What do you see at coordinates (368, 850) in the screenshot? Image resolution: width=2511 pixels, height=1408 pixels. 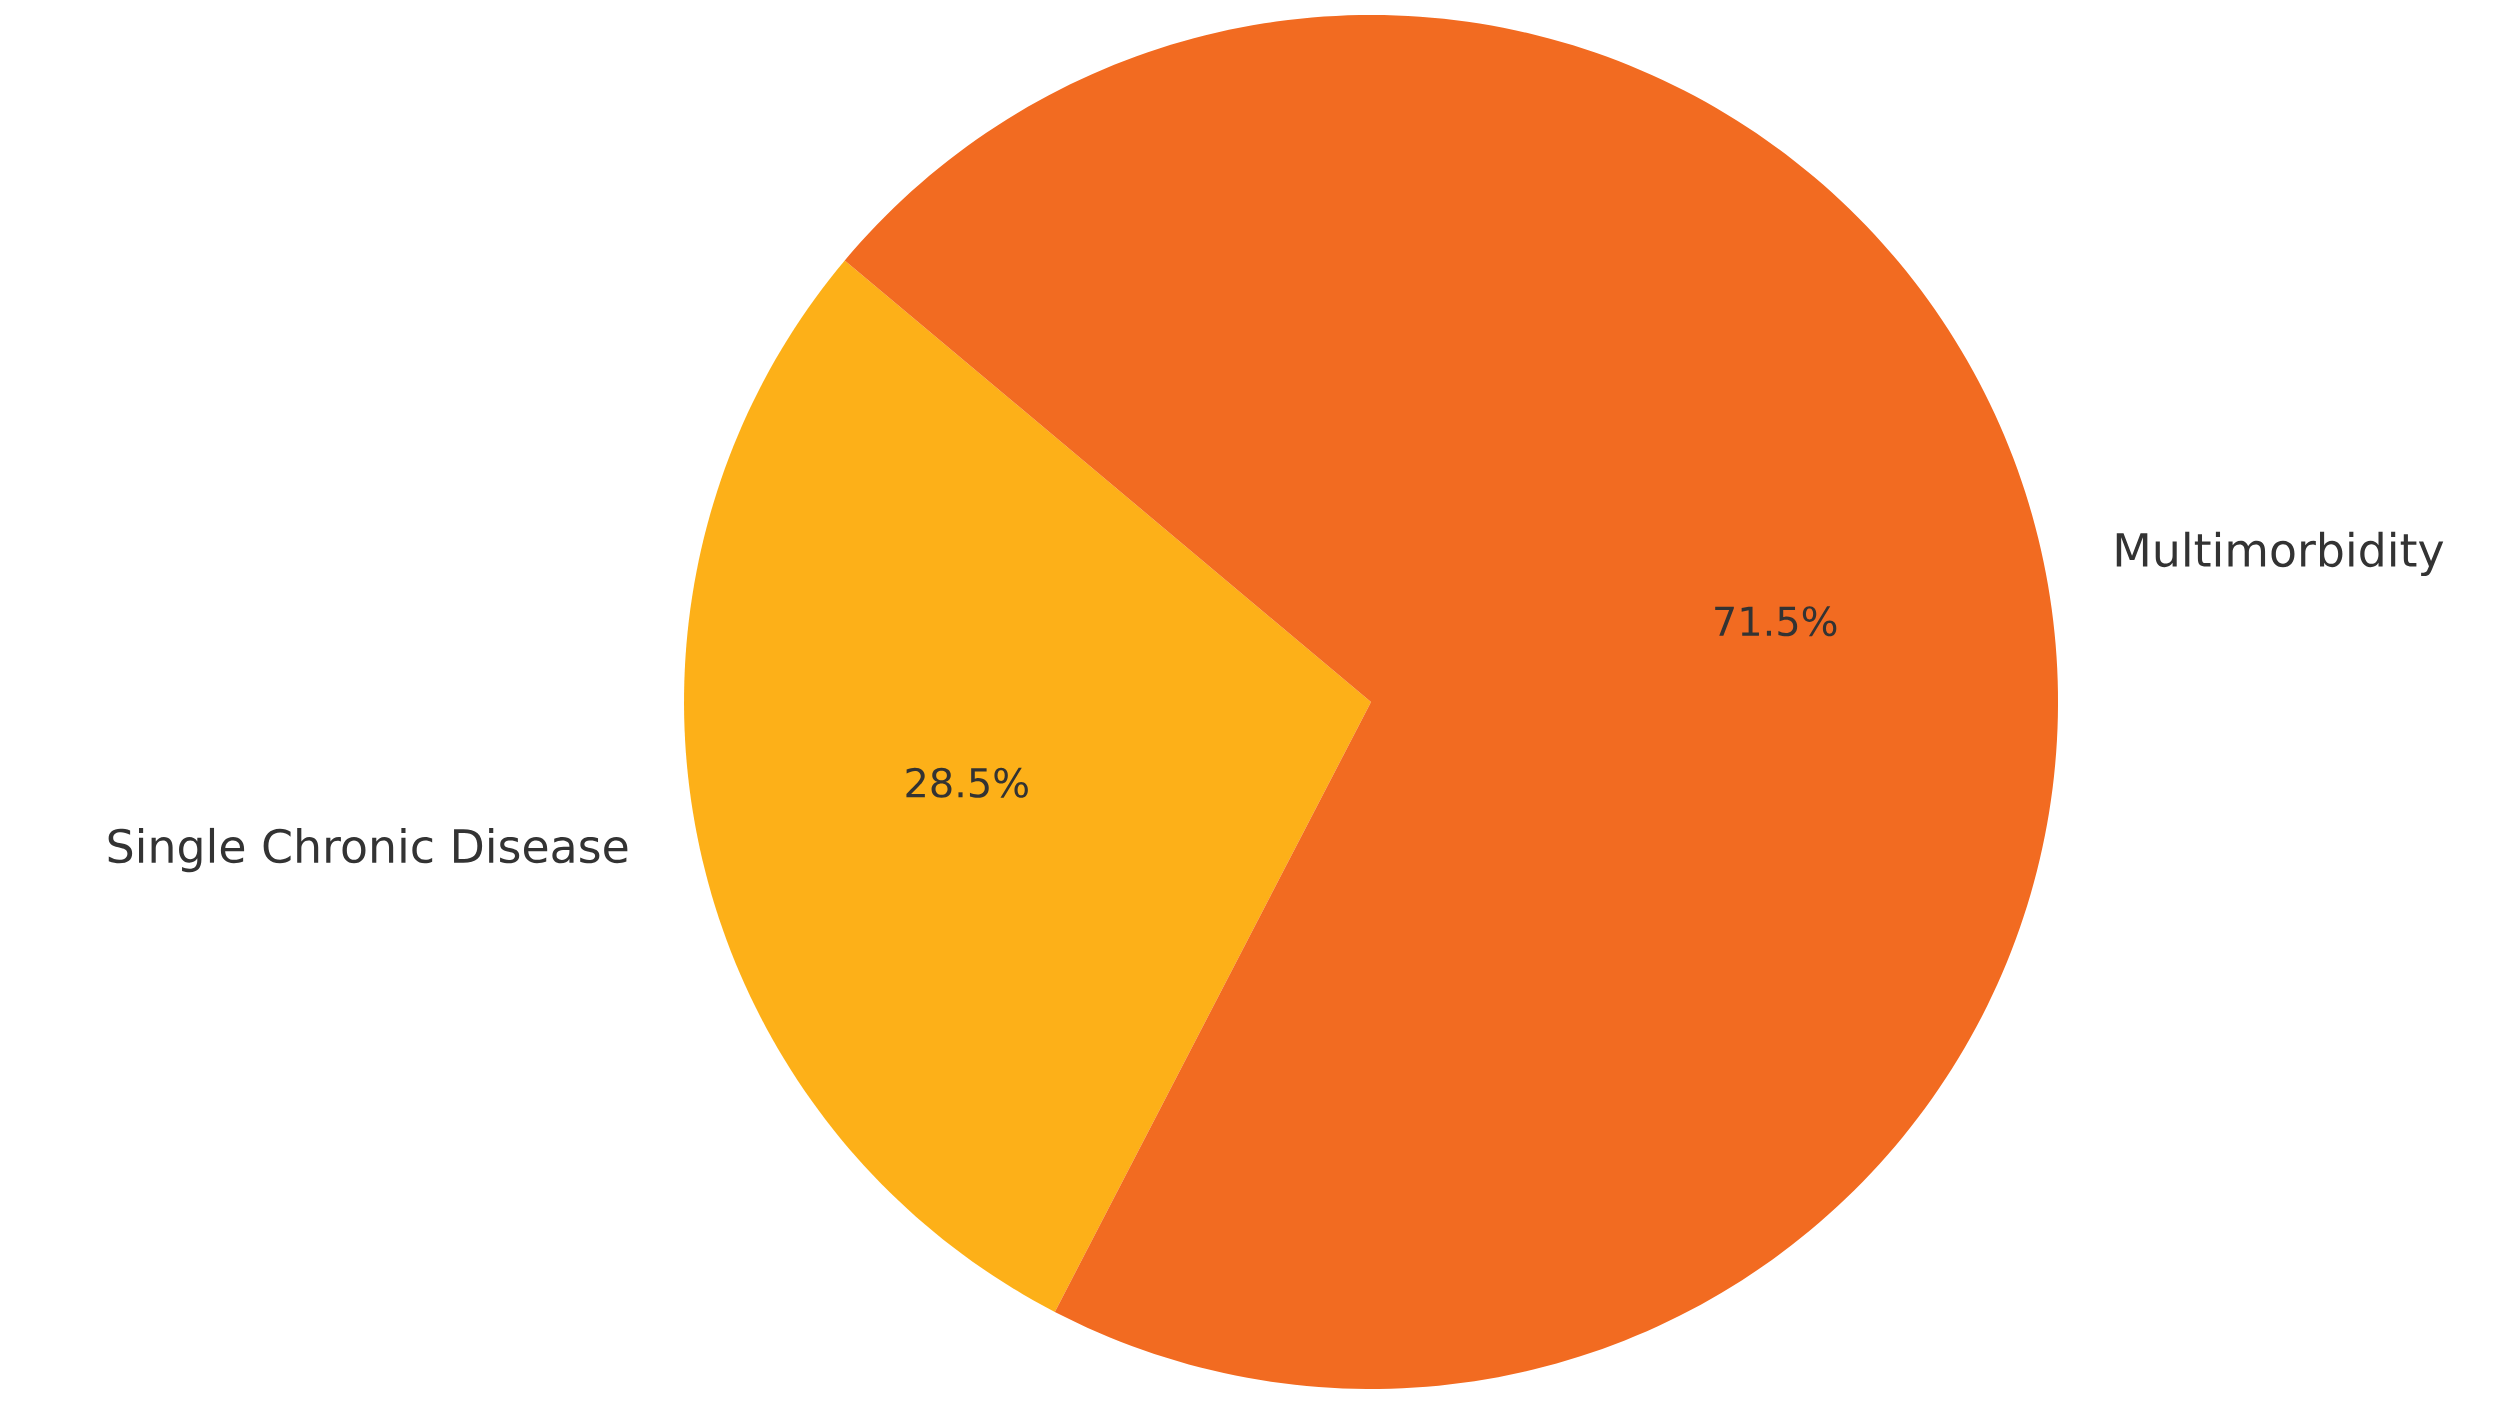 I see `slice-label: Single Chronic Disease` at bounding box center [368, 850].